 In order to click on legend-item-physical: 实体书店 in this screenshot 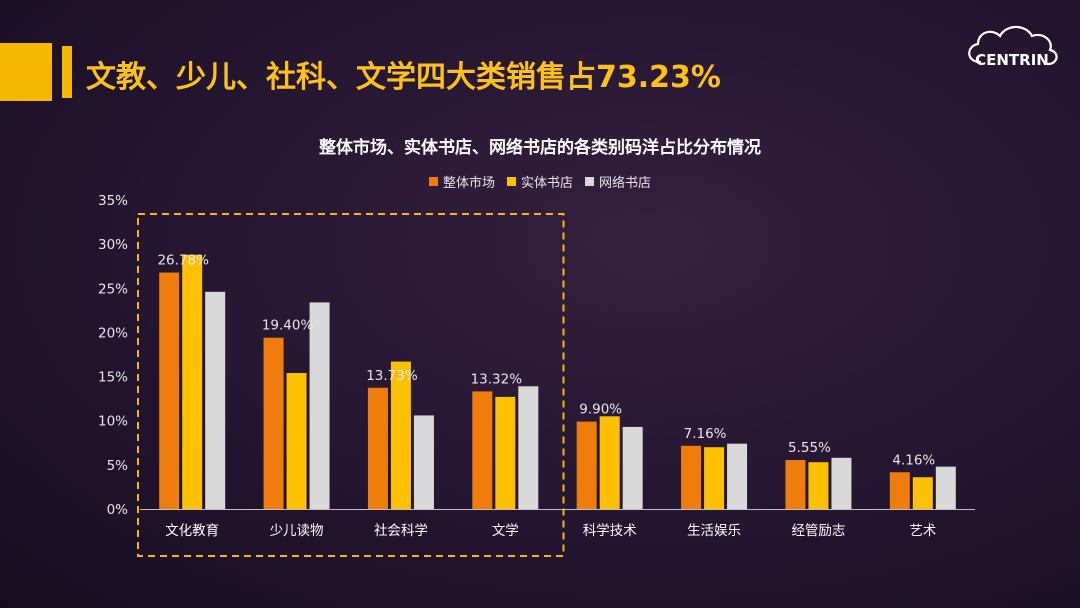, I will do `click(539, 181)`.